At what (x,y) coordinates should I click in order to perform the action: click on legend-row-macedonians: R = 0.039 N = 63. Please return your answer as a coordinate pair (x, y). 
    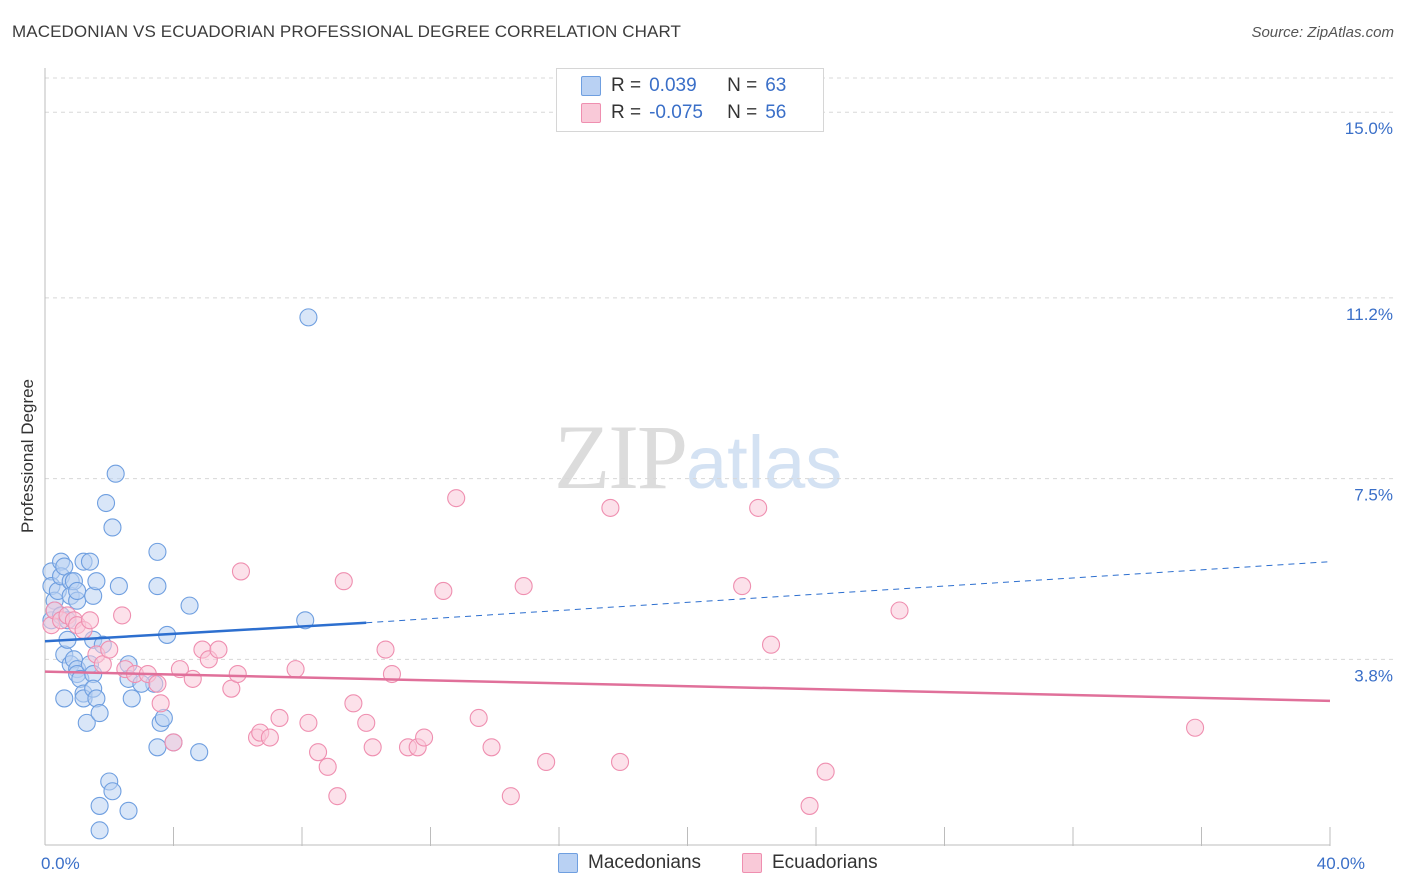
    Looking at the image, I should click on (683, 86).